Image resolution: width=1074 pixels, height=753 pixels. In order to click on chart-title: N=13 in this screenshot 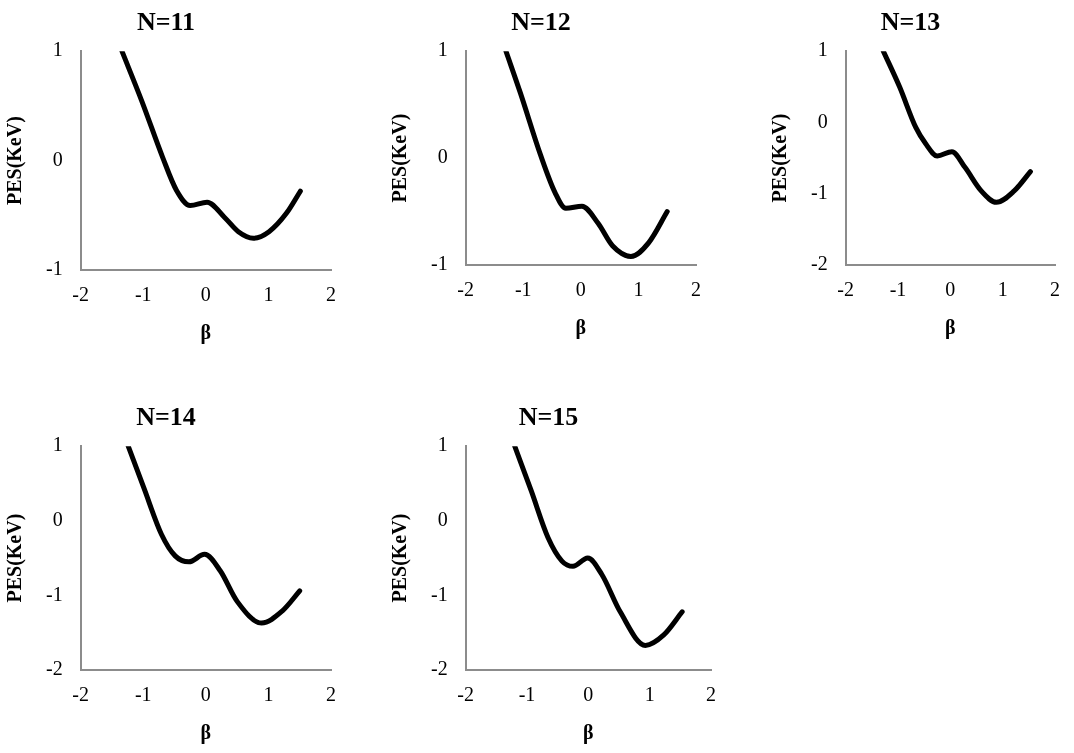, I will do `click(910, 22)`.